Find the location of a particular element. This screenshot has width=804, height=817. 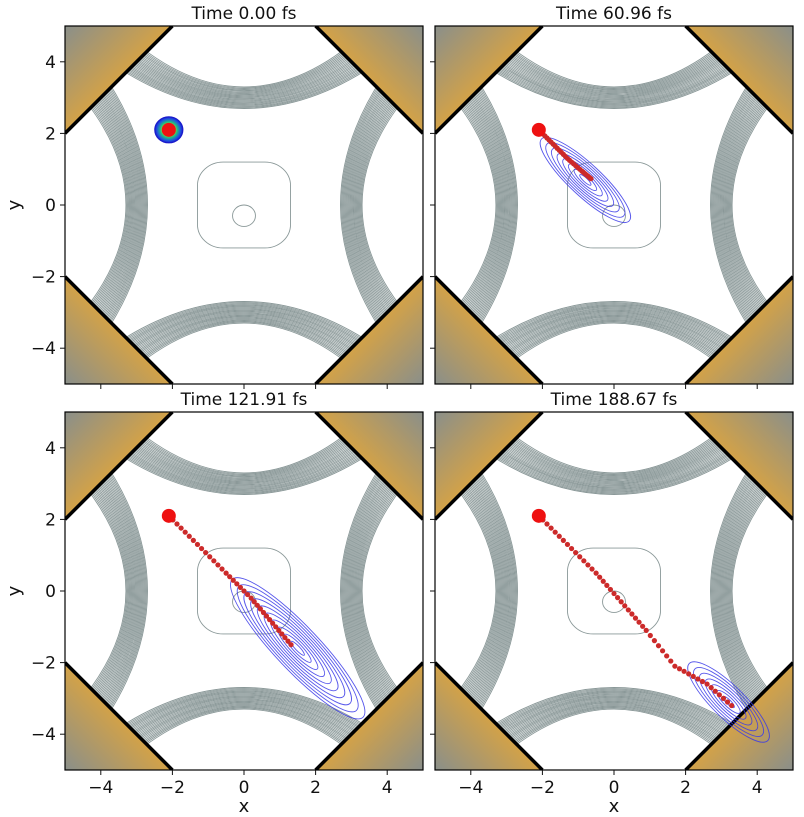

x-tick-label: −2 is located at coordinates (172, 788).